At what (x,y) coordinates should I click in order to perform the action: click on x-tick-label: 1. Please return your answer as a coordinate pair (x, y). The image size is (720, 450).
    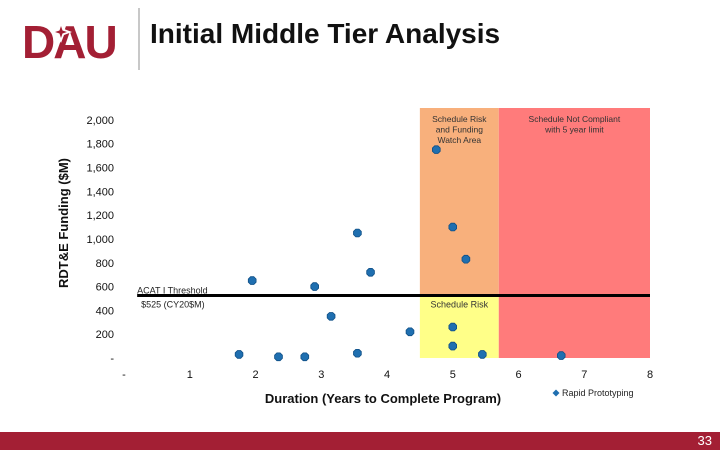
    Looking at the image, I should click on (190, 375).